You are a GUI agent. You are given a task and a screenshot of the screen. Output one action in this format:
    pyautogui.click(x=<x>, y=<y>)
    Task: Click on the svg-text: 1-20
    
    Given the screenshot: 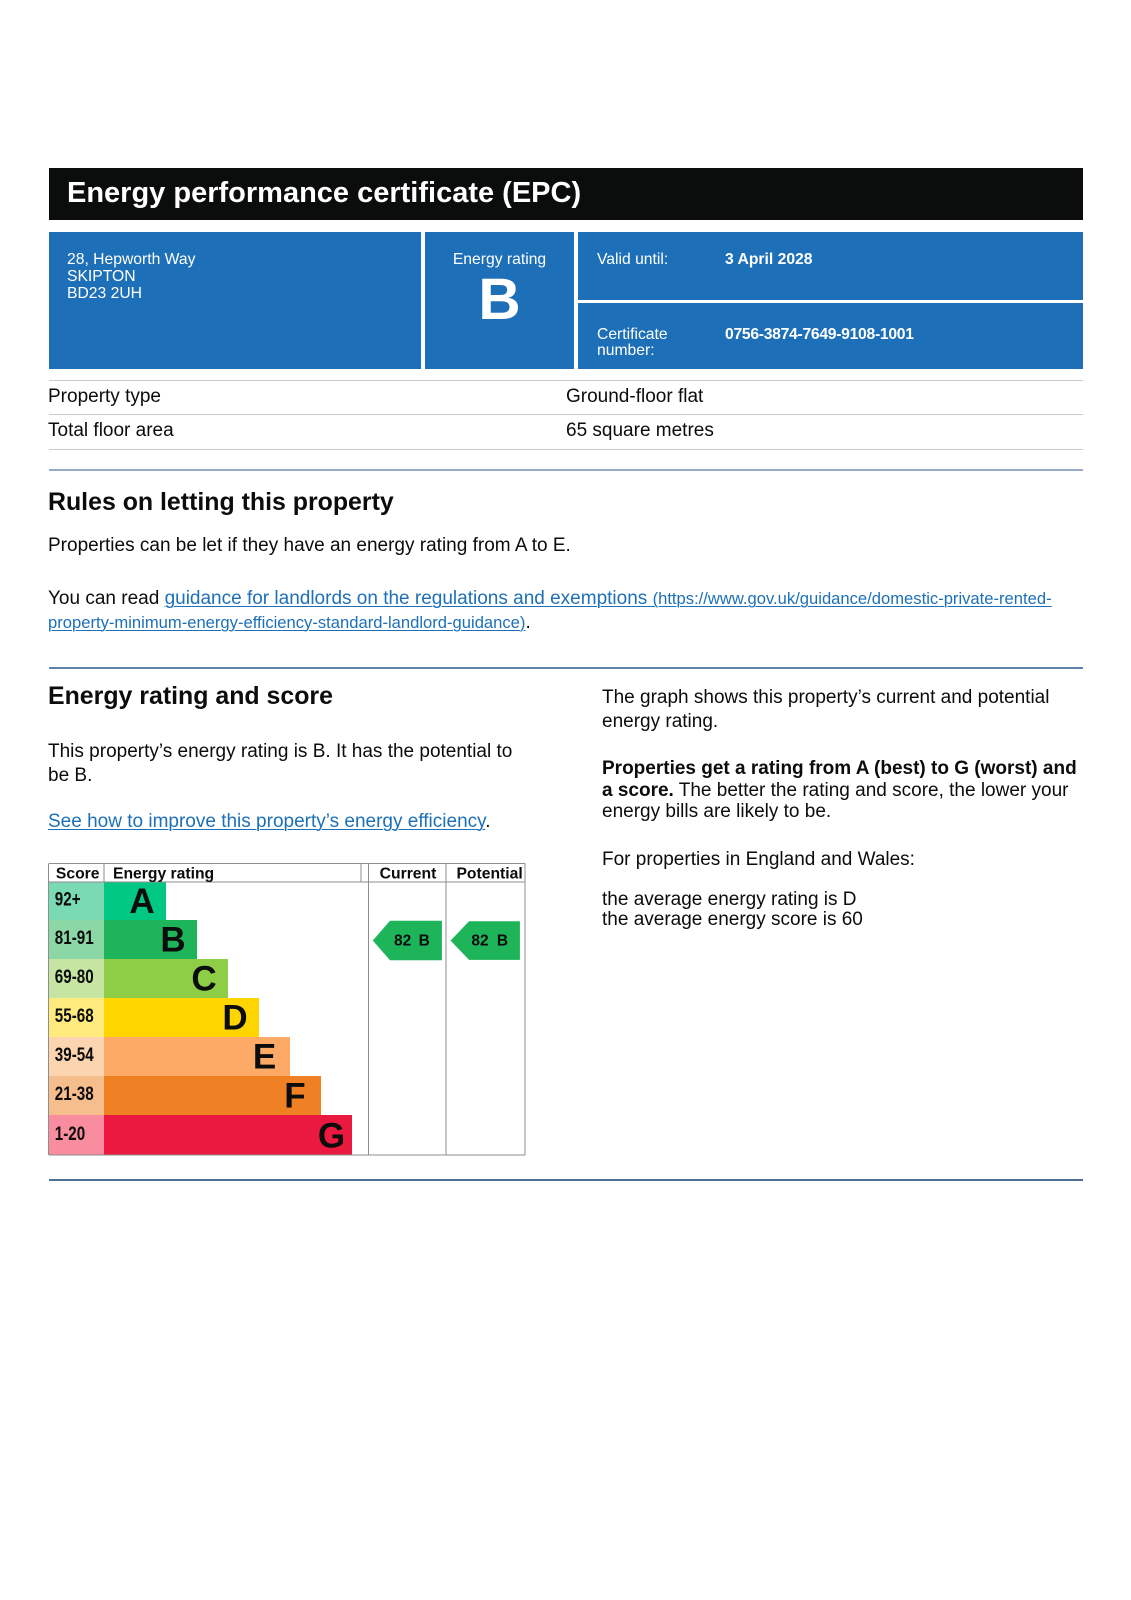 What is the action you would take?
    pyautogui.click(x=70, y=1133)
    